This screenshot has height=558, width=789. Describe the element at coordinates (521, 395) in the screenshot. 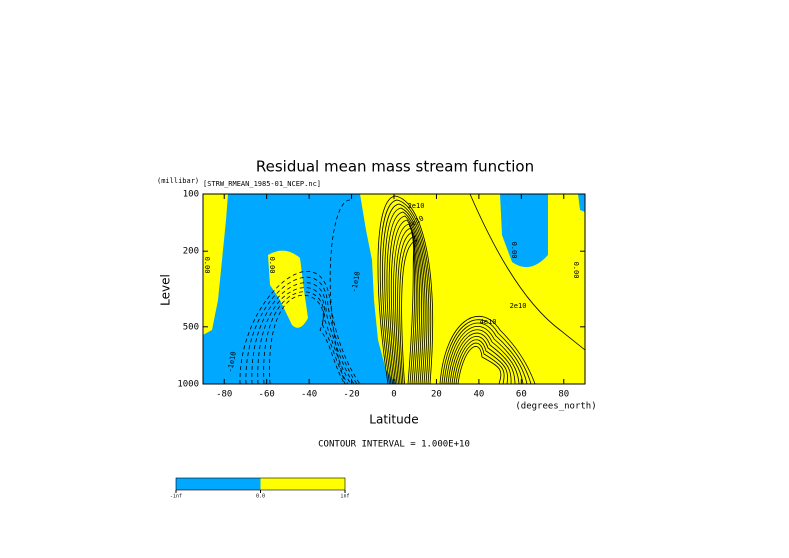

I see `x-tick-label: 60` at that location.